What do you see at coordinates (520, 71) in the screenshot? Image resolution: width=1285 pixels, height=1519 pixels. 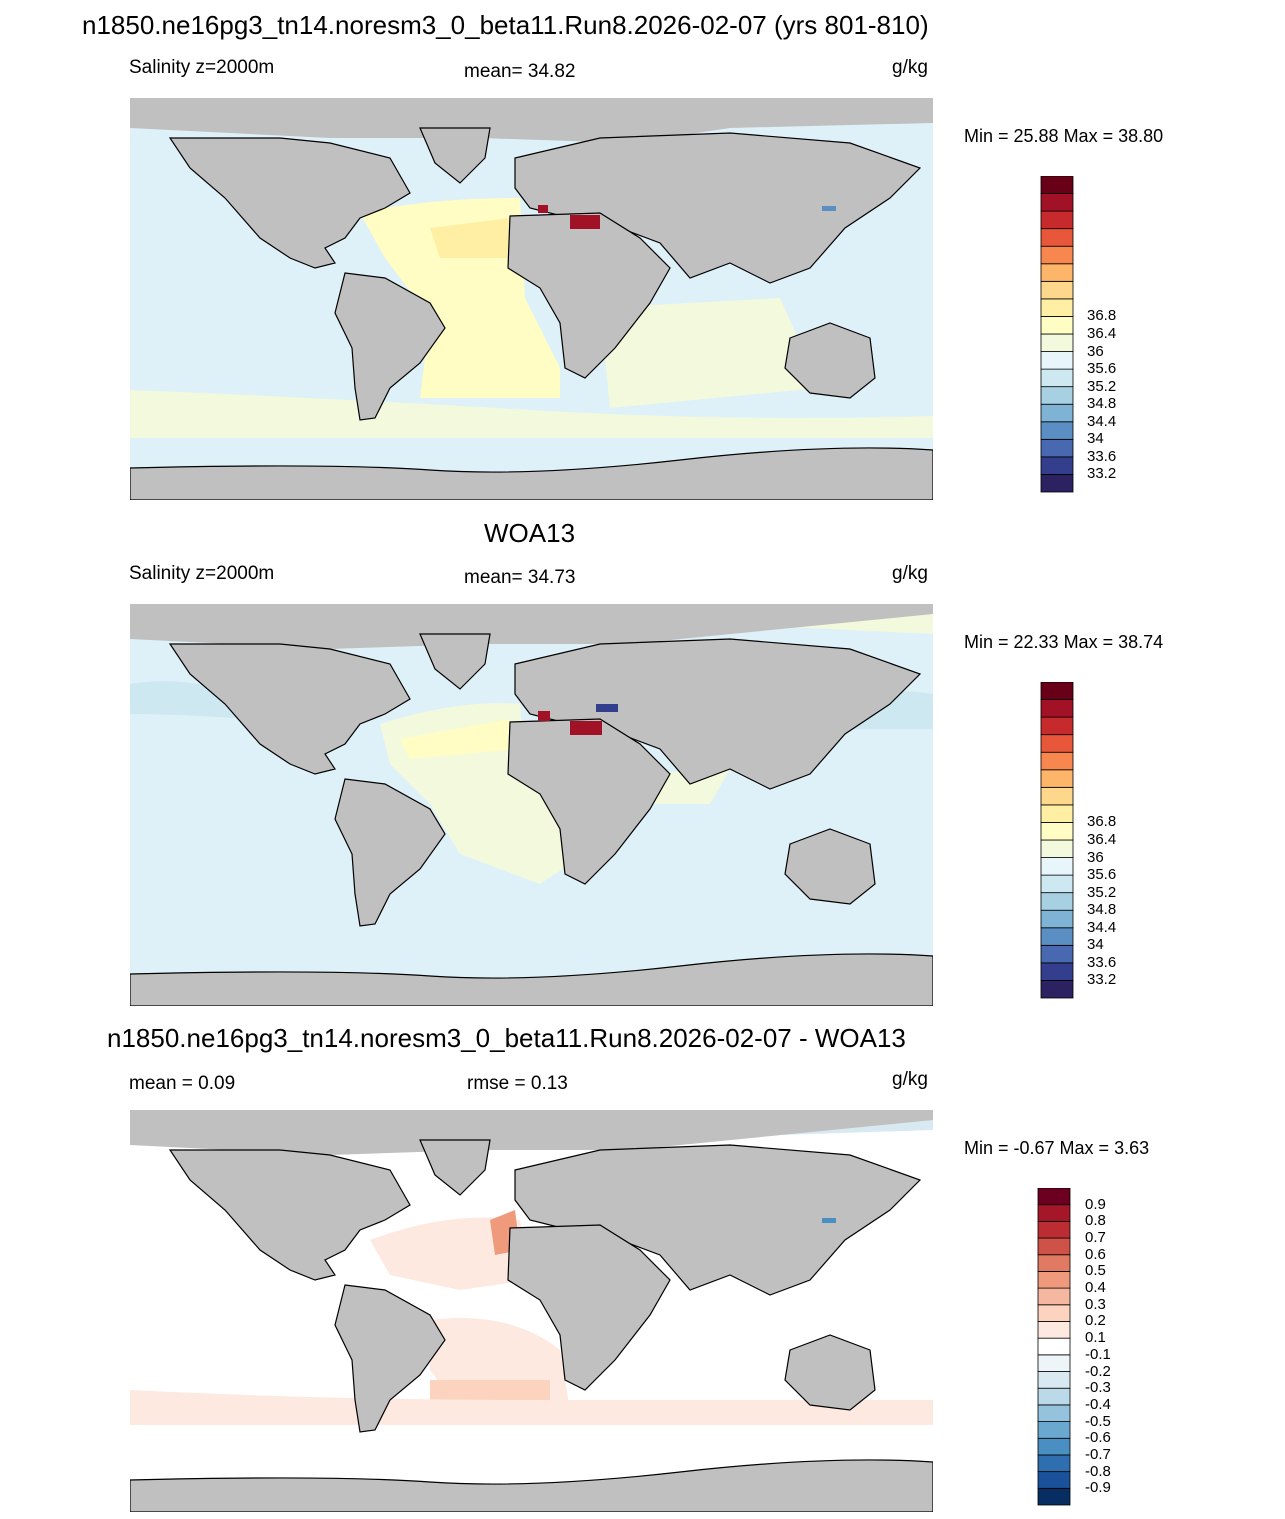 I see `panel1-mean-label: mean= 34.82` at bounding box center [520, 71].